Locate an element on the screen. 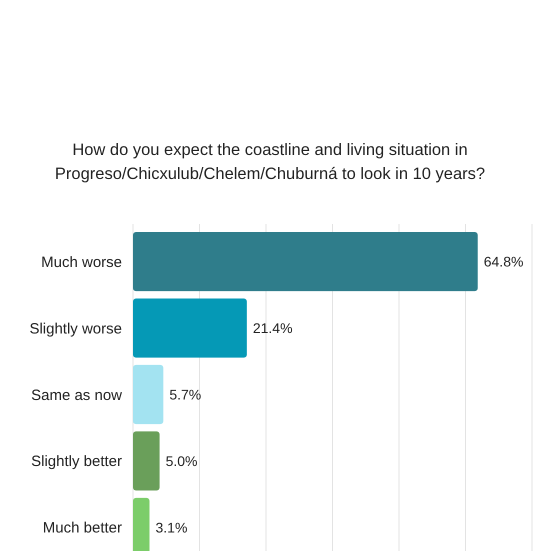  y-tick-label: Slightly worse is located at coordinates (75, 329).